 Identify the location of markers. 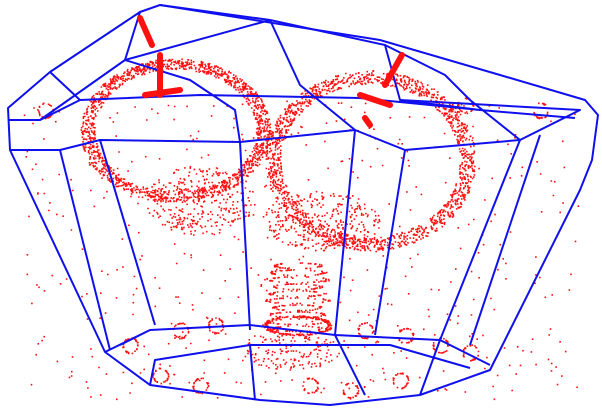
(271, 71).